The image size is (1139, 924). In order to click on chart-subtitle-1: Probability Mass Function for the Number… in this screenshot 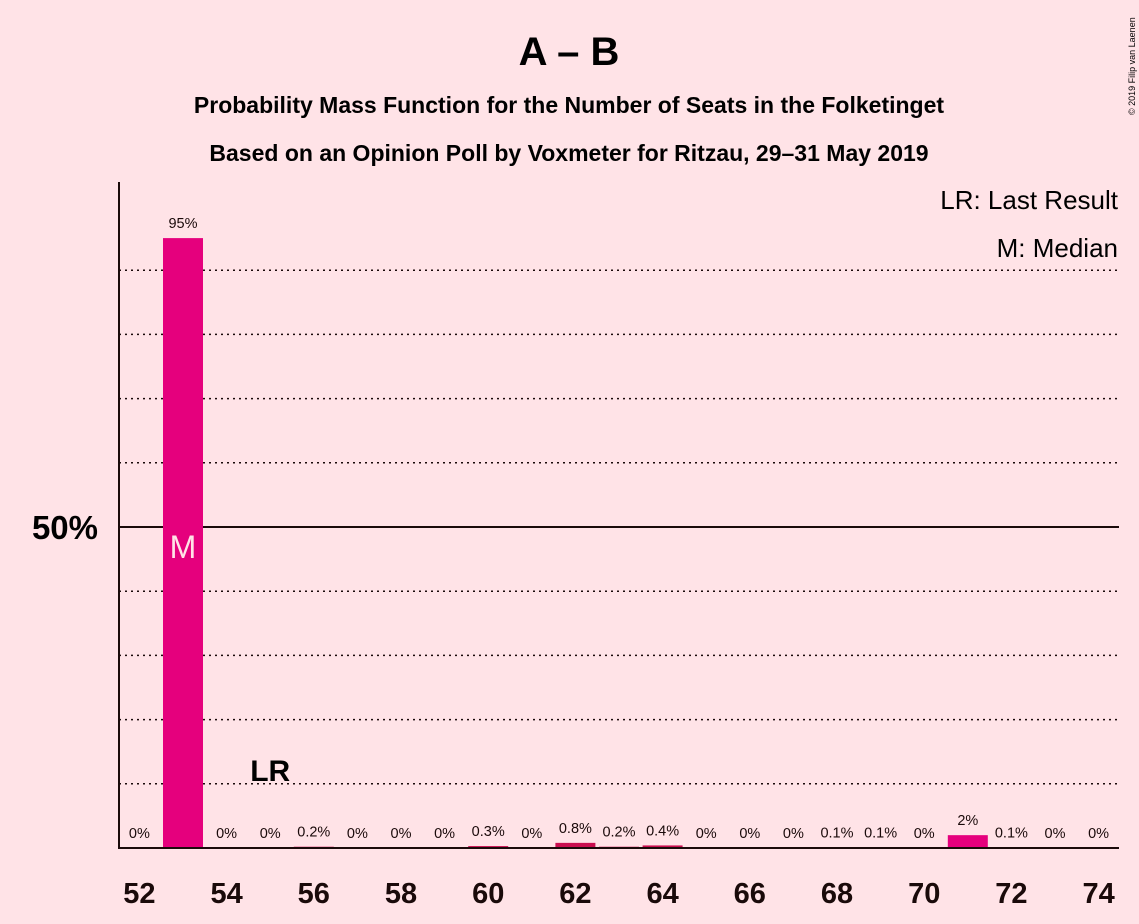, I will do `click(569, 105)`.